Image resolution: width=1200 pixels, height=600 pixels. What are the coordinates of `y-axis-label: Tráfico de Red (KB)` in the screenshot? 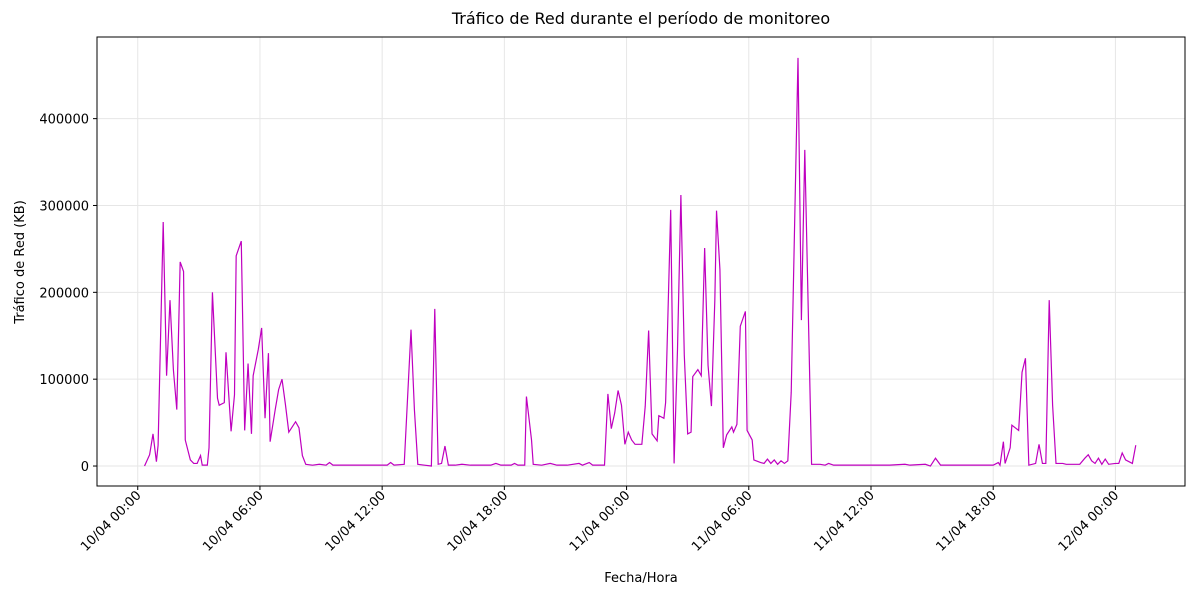 It's located at (20, 262).